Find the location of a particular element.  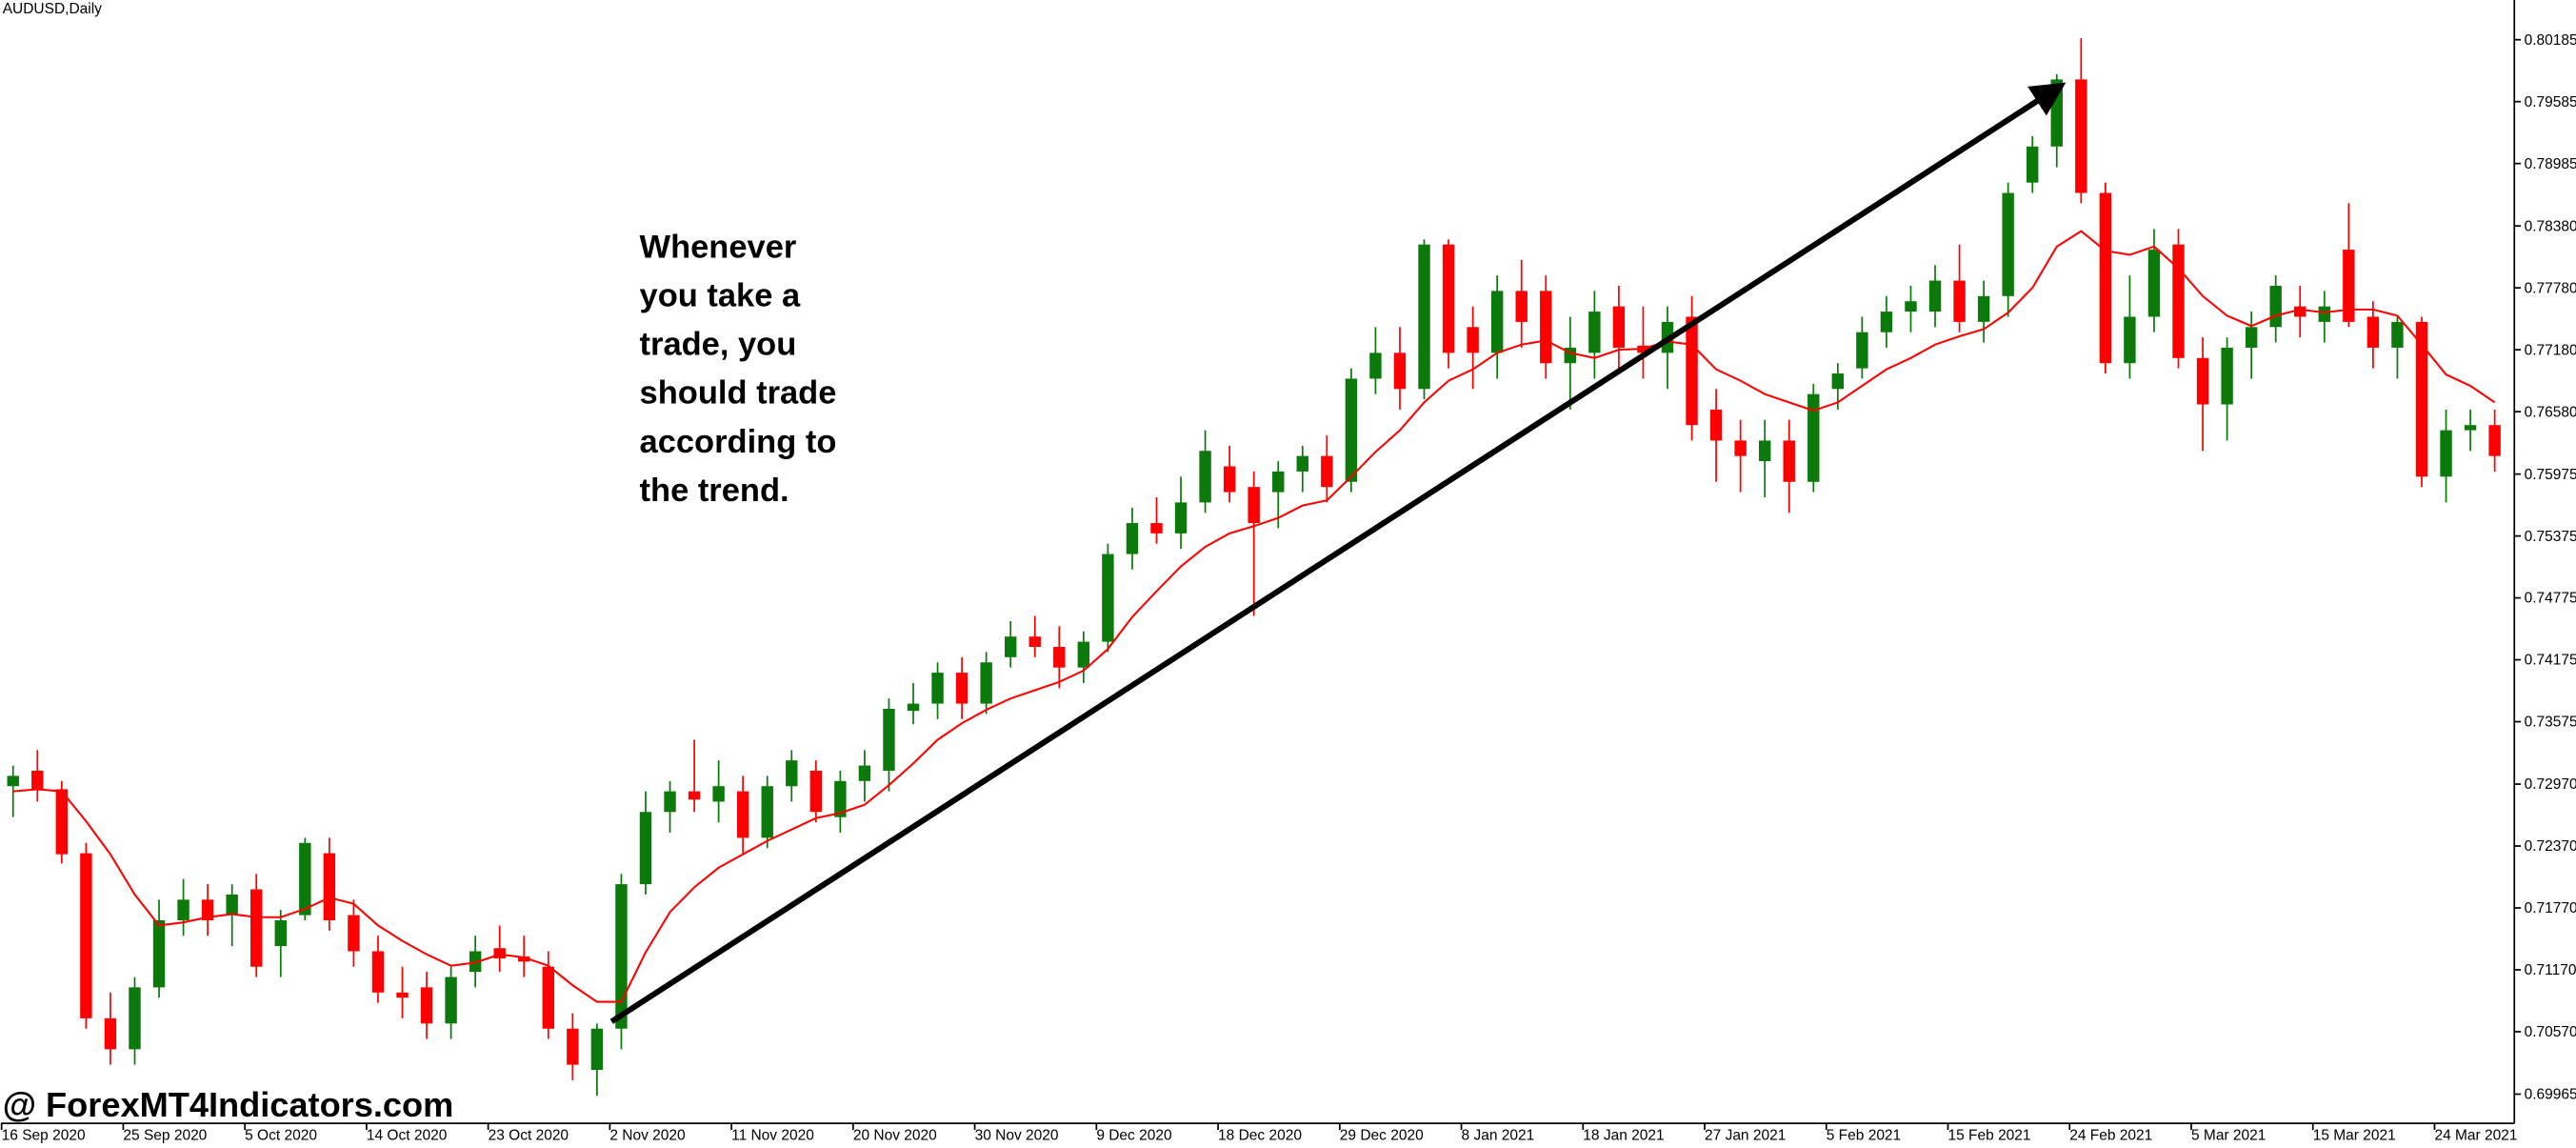

x-tick-label: 5 Mar 2021 is located at coordinates (2228, 1135).